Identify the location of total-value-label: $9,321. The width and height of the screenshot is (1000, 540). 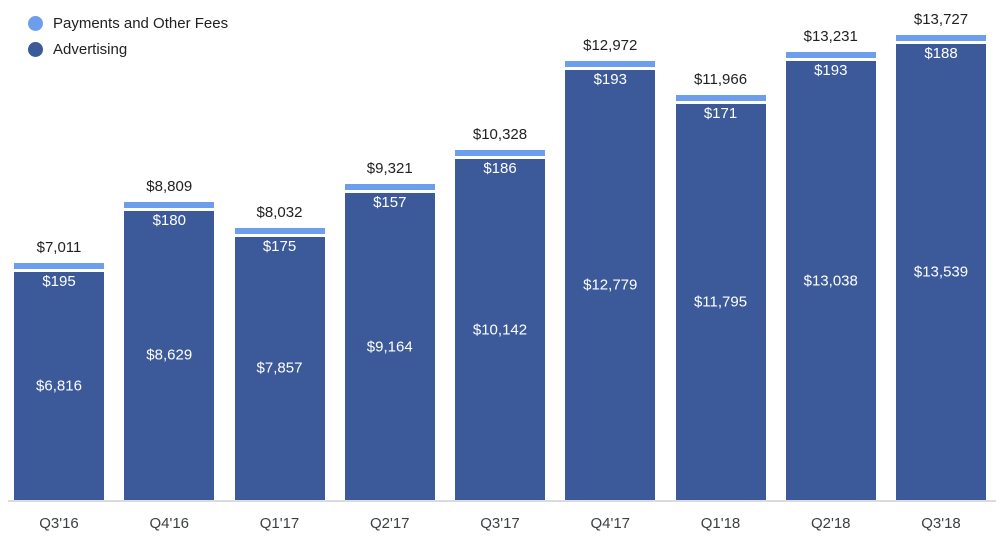
(389, 169).